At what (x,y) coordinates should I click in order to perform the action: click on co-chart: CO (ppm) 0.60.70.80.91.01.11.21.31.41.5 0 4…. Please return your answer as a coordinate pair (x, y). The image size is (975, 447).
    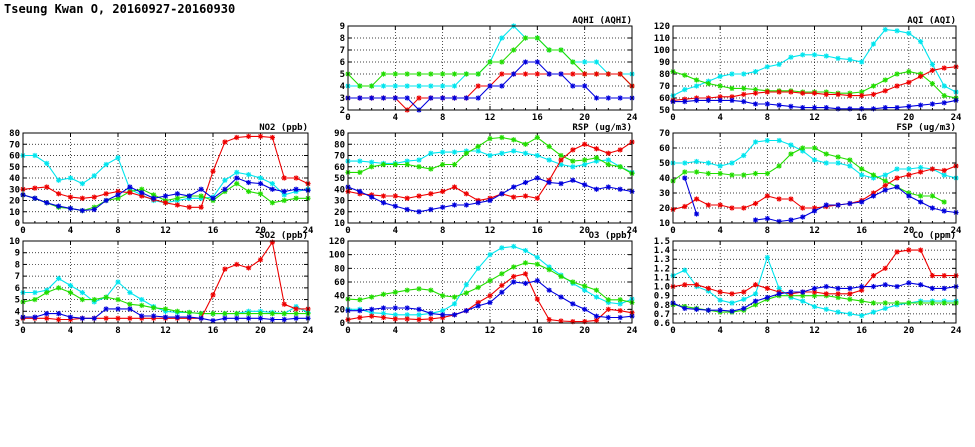
    Looking at the image, I should click on (808, 283).